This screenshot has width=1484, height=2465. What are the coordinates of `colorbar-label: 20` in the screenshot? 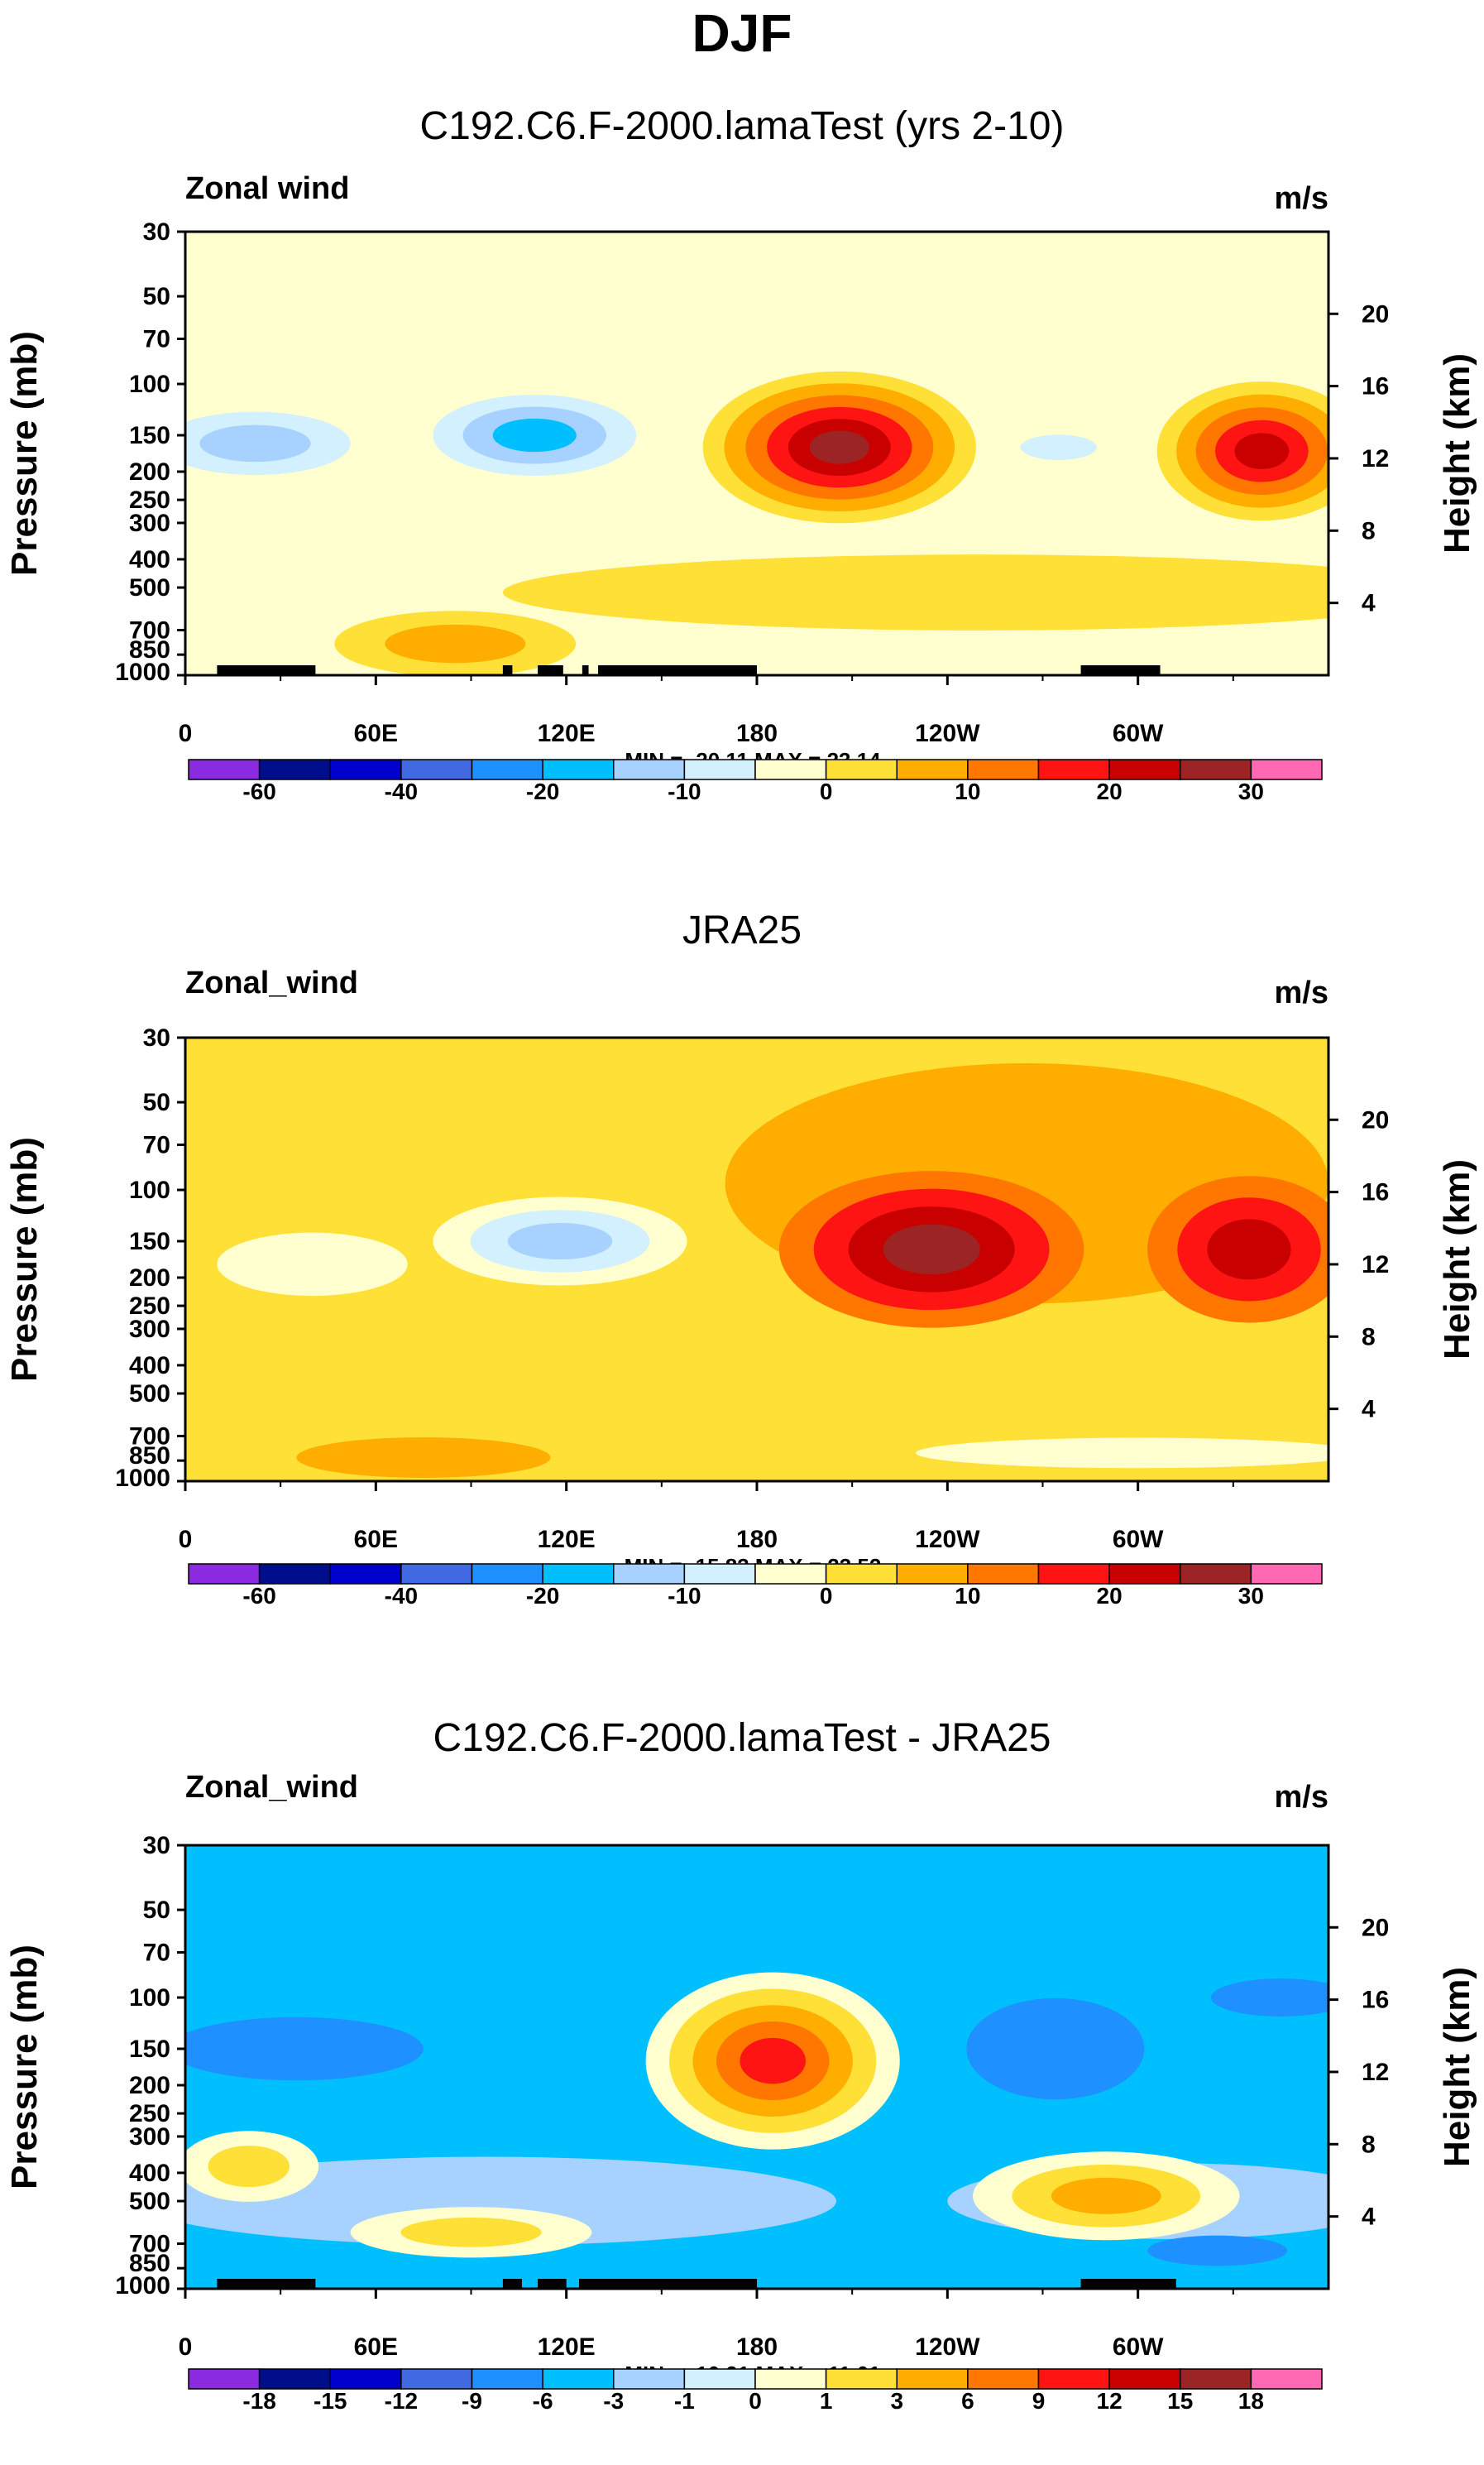 It's located at (1110, 791).